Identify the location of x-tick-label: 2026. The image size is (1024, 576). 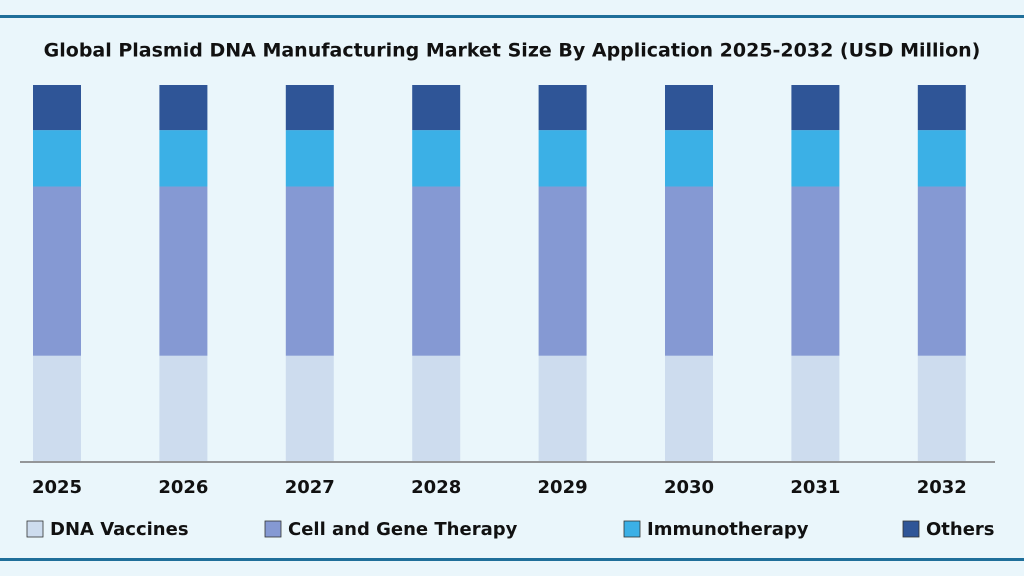
(183, 487).